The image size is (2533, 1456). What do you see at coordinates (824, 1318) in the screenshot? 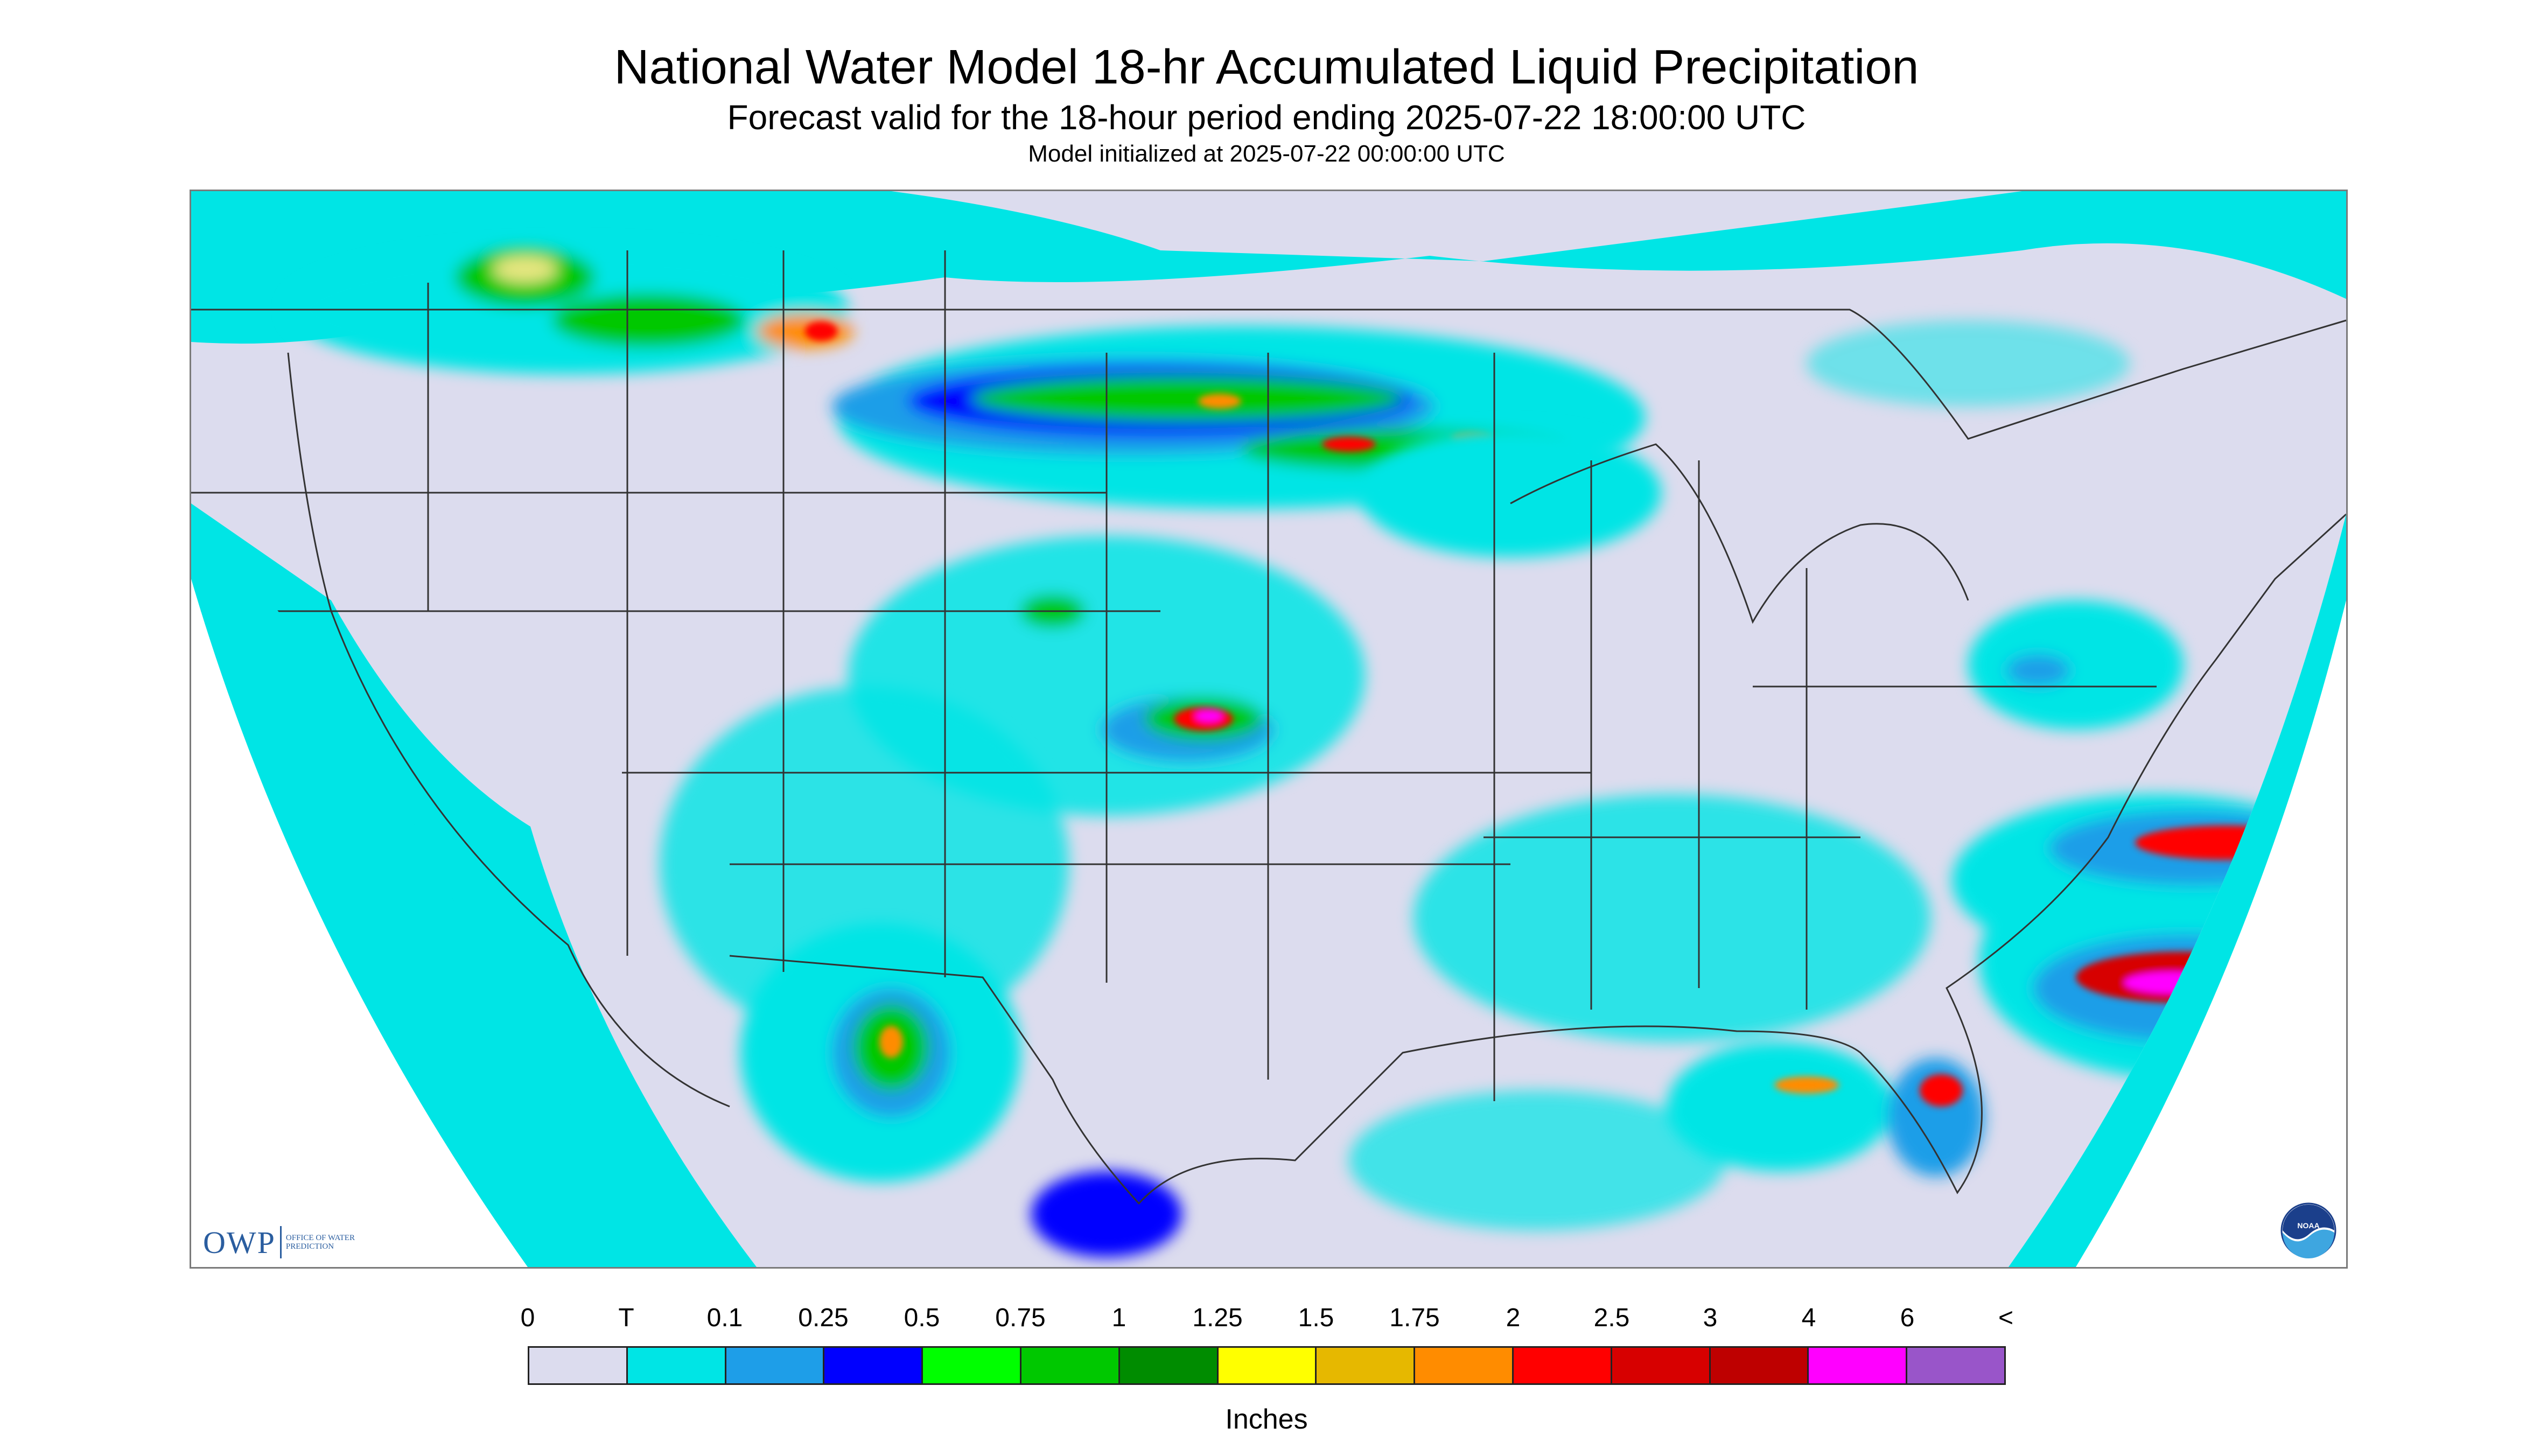
I see `legend-tick-label: 0.25` at bounding box center [824, 1318].